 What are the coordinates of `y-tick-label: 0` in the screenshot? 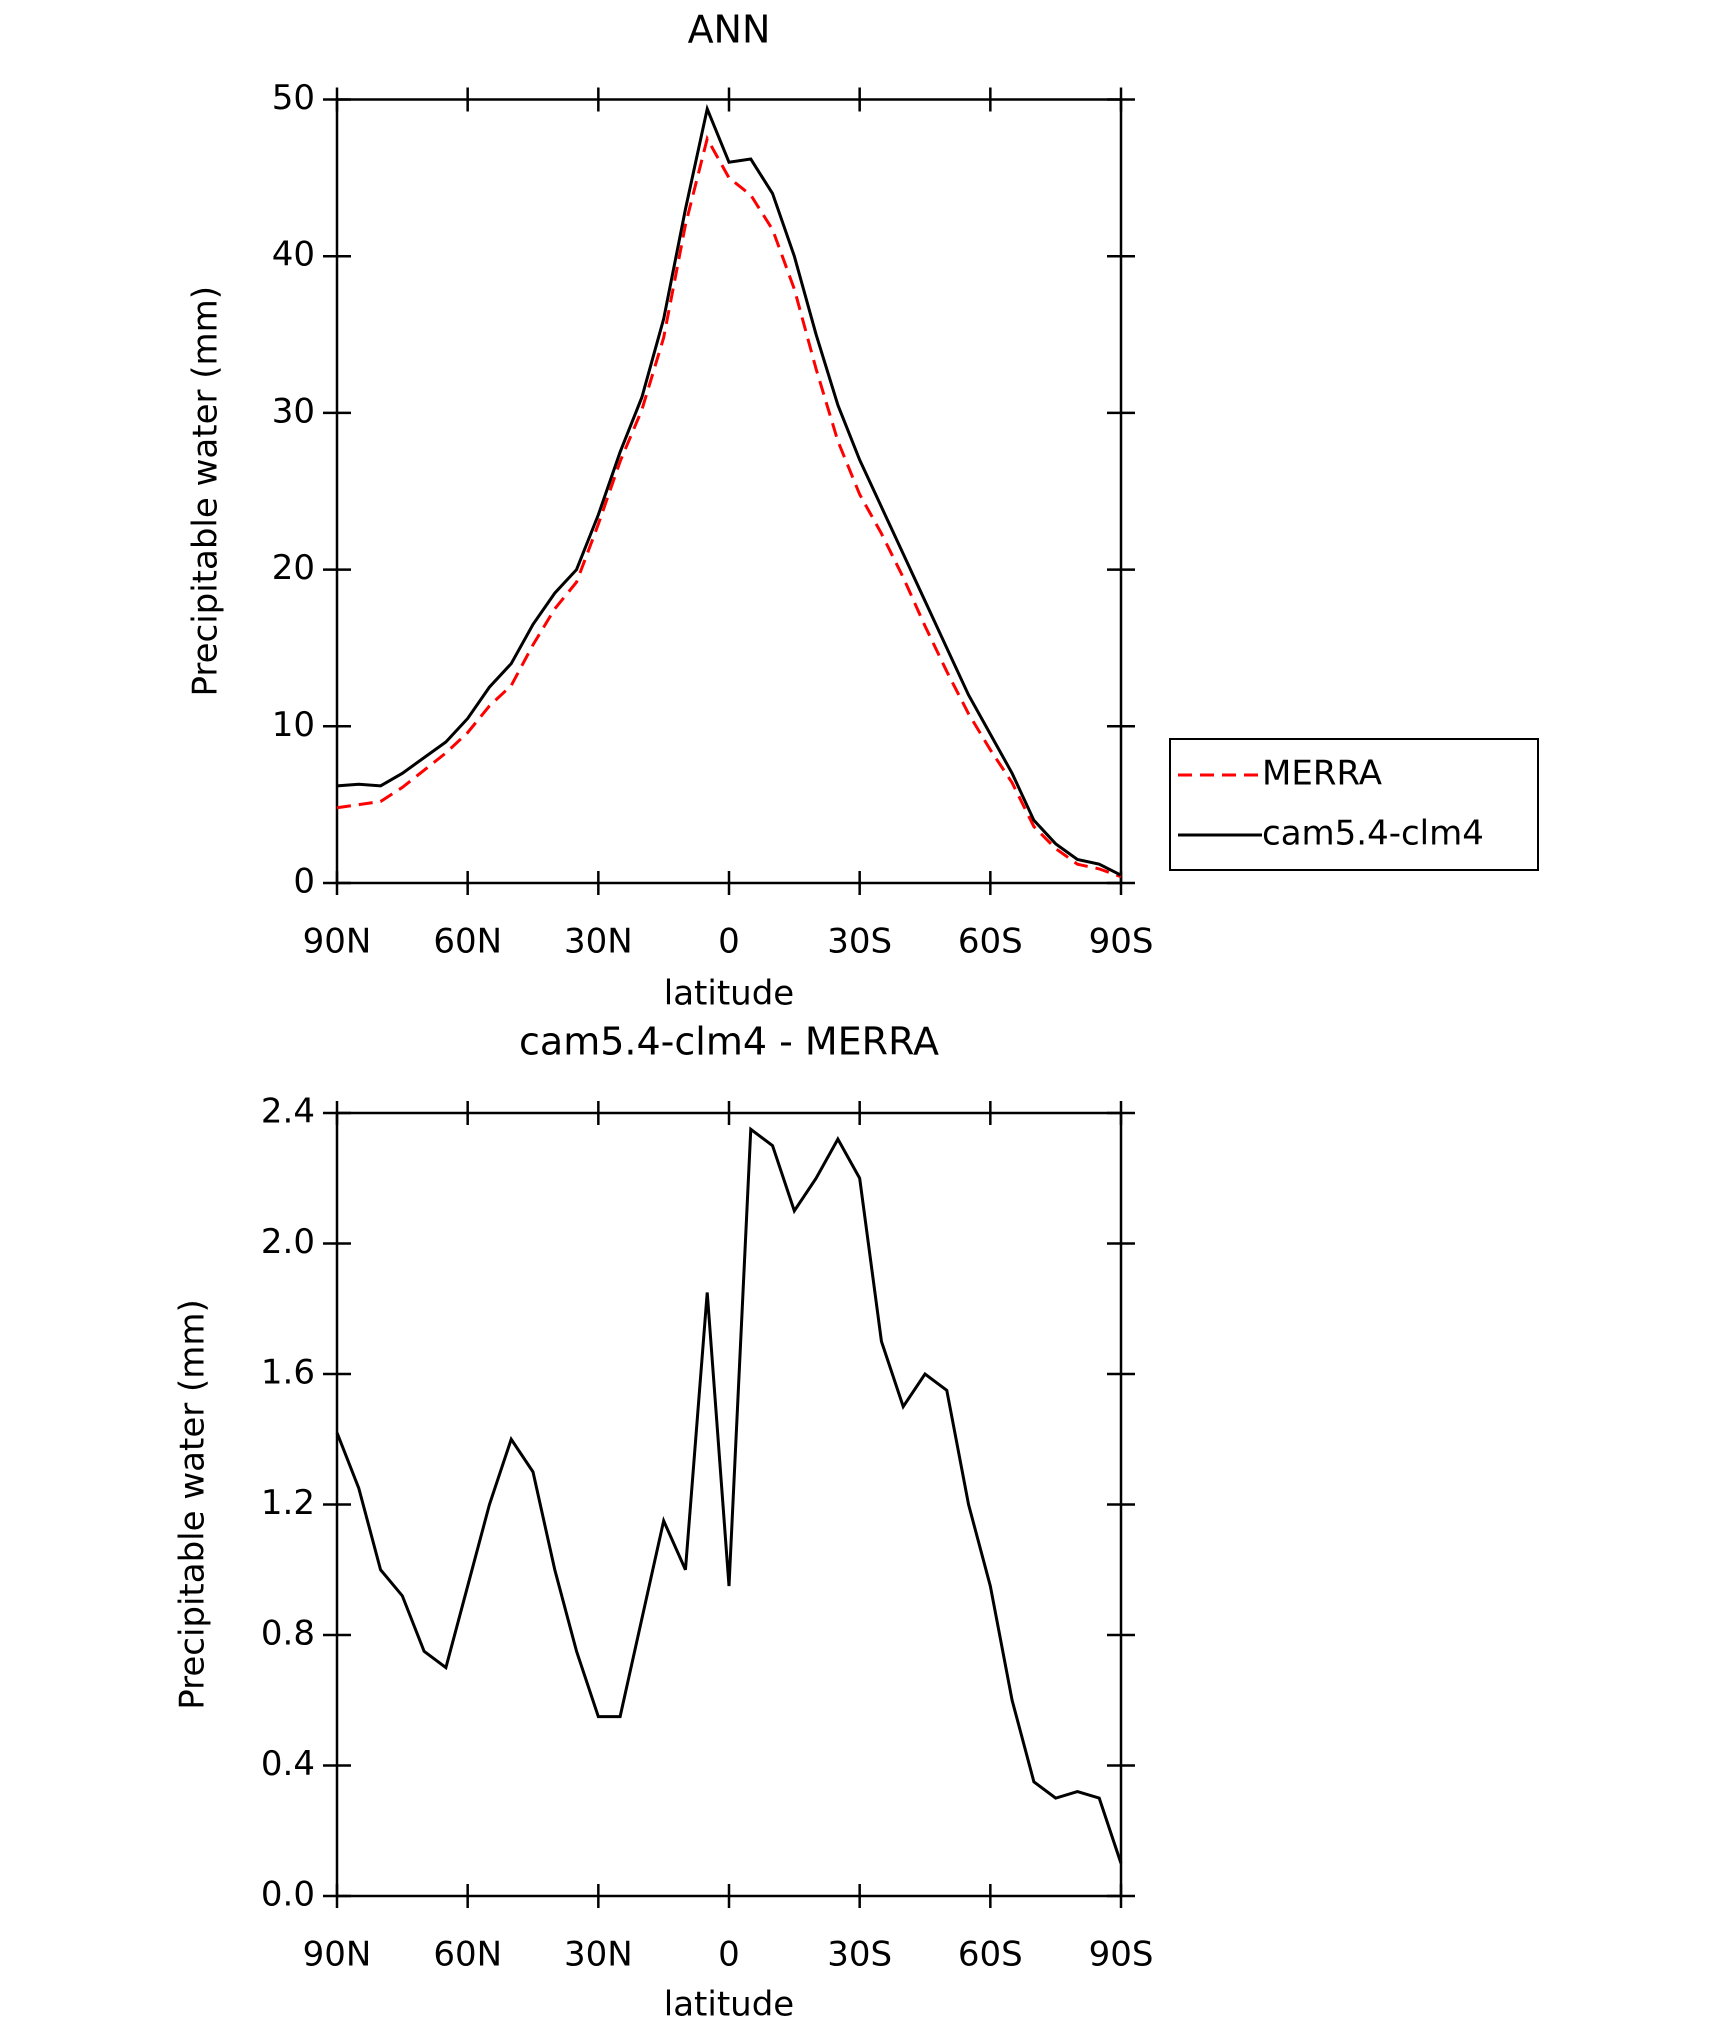 It's located at (304, 882).